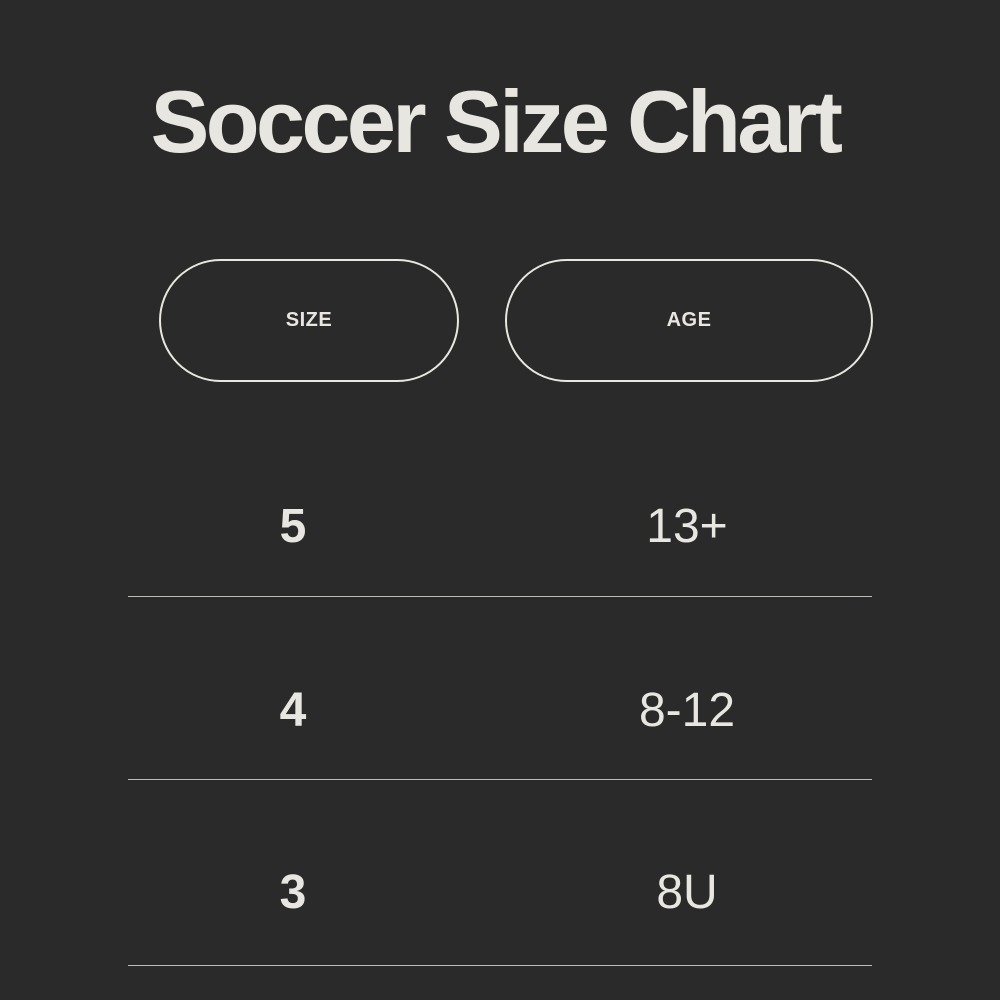  Describe the element at coordinates (309, 320) in the screenshot. I see `size-column-header: SIZE` at that location.